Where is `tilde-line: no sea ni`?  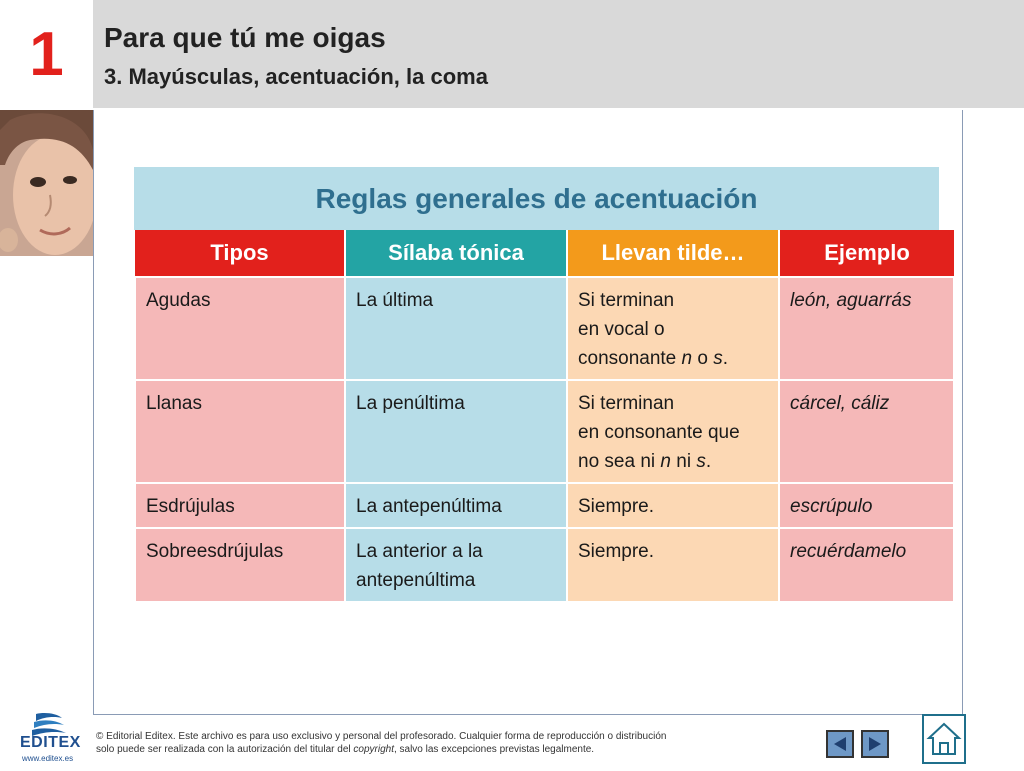
tilde-line: no sea ni is located at coordinates (619, 461).